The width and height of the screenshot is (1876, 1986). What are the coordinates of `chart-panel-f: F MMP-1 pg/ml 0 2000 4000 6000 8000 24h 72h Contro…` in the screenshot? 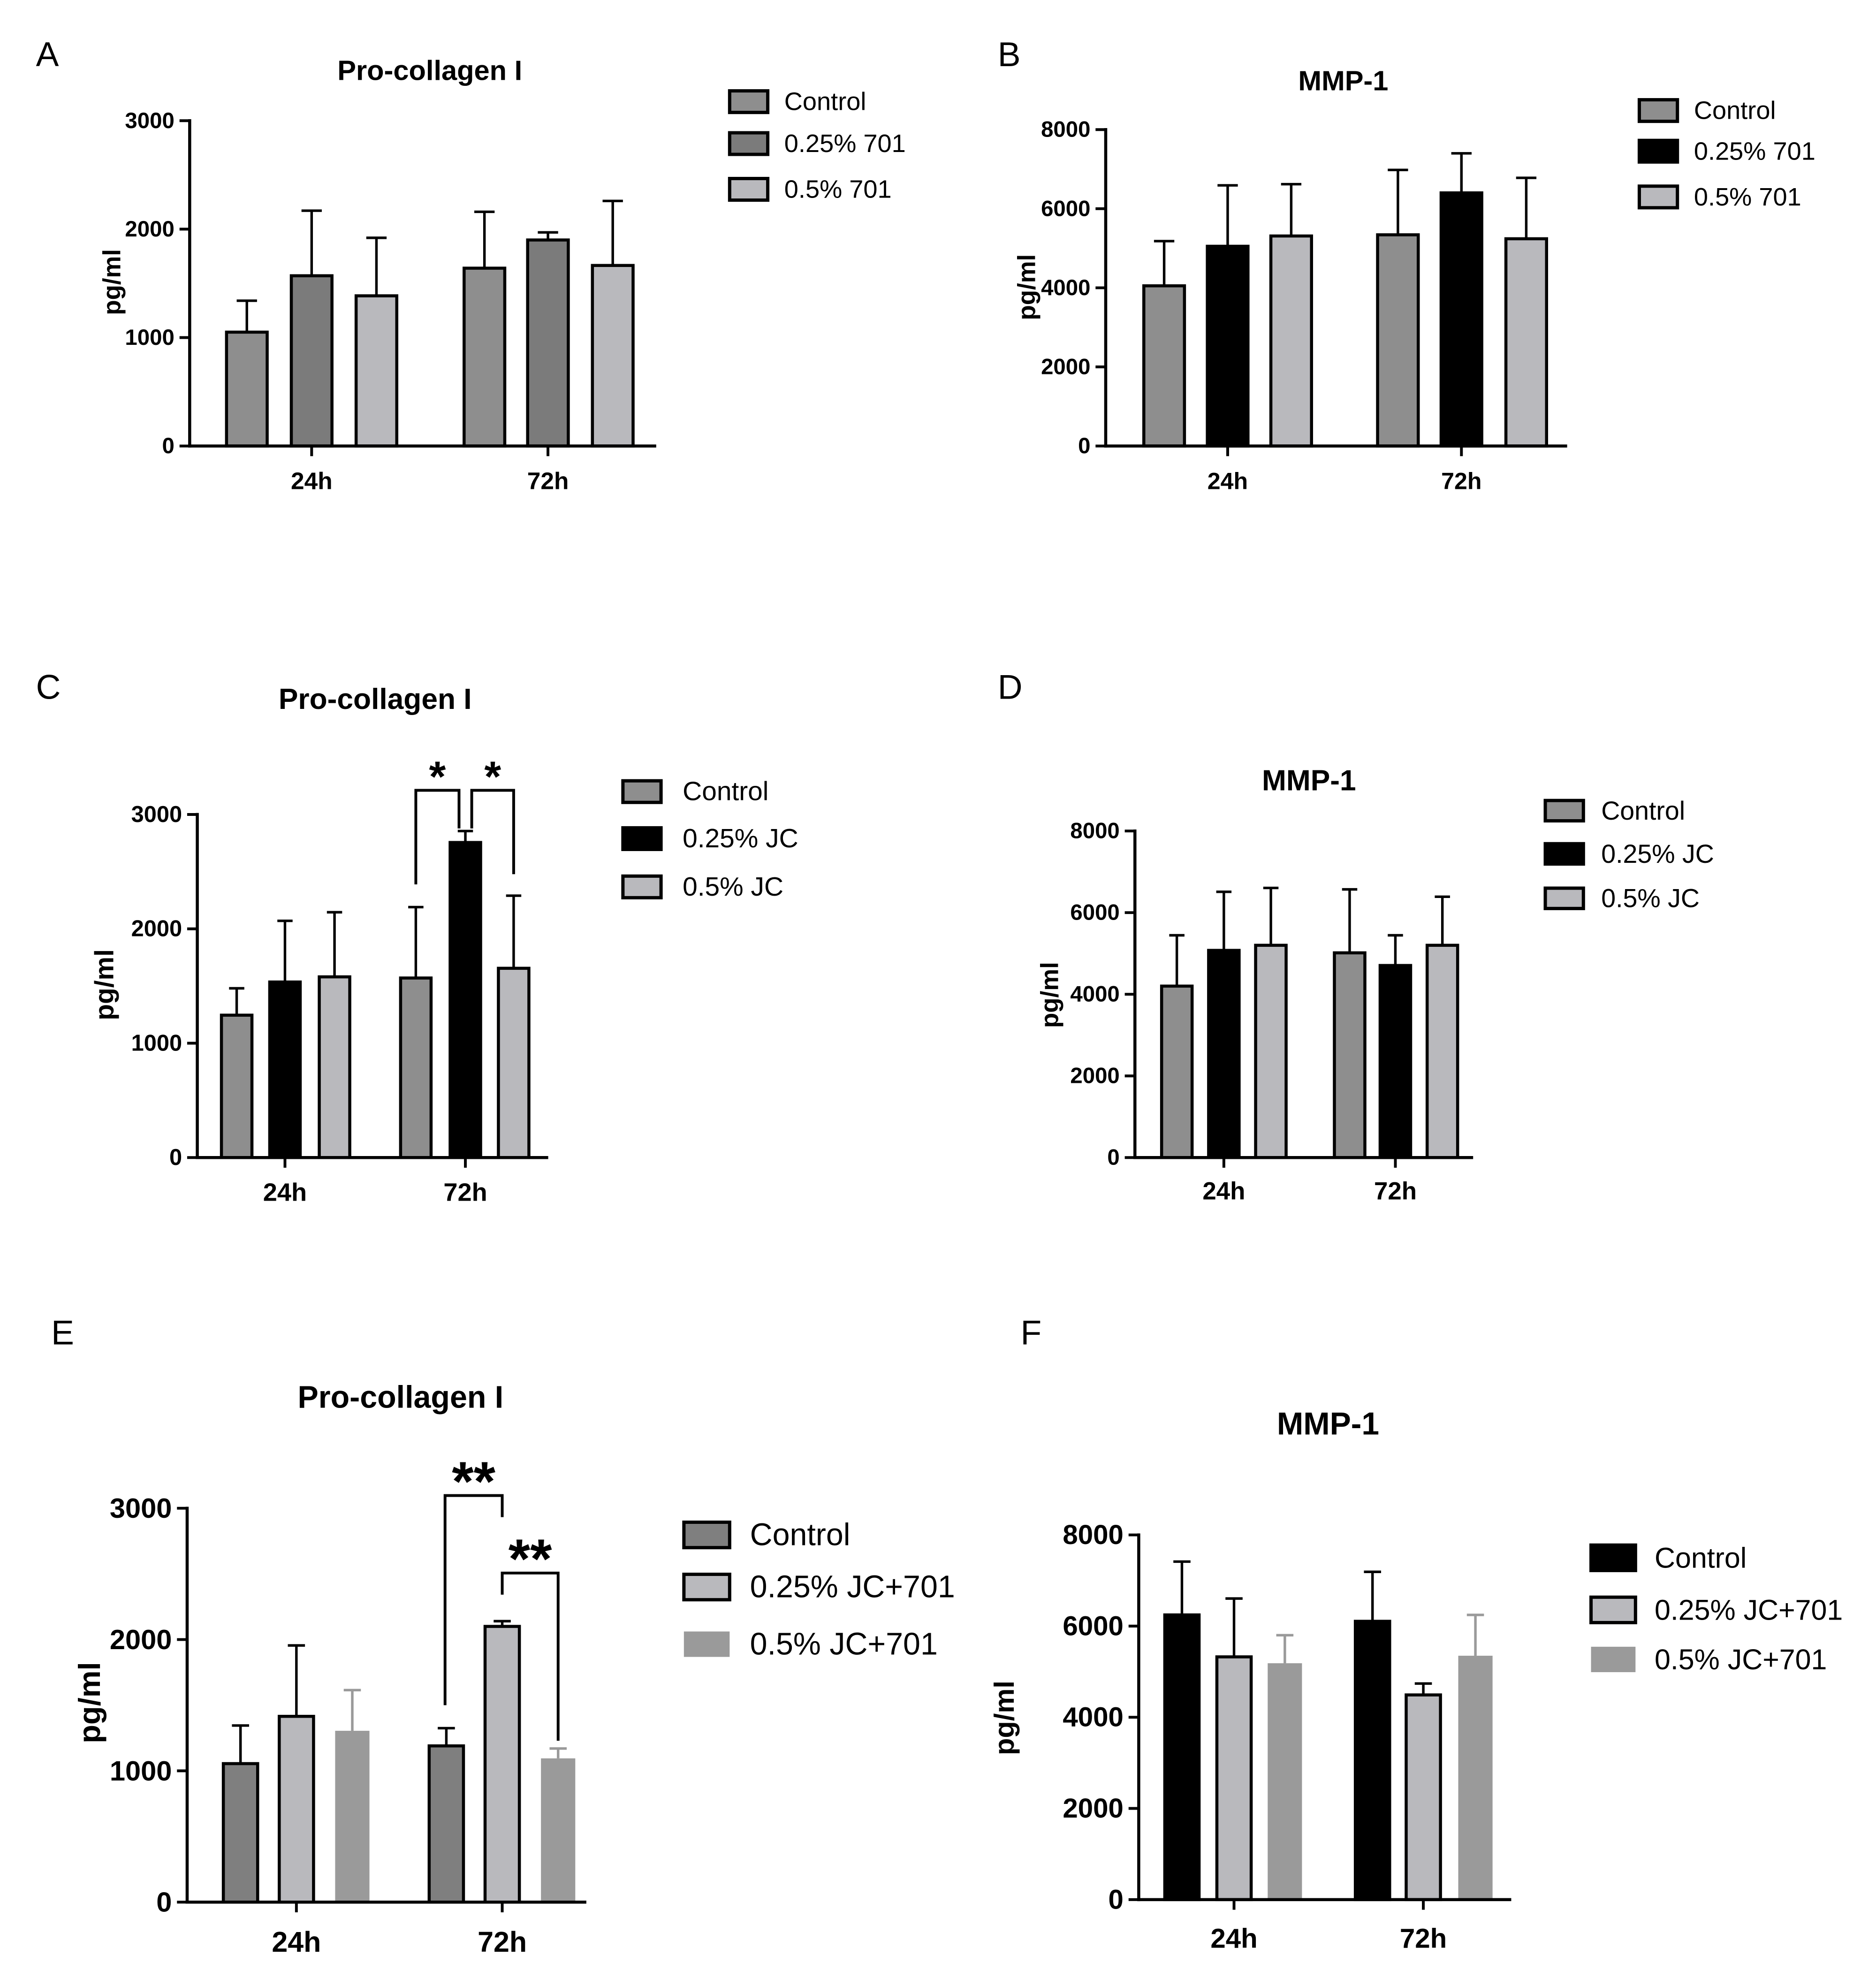 It's located at (1415, 1634).